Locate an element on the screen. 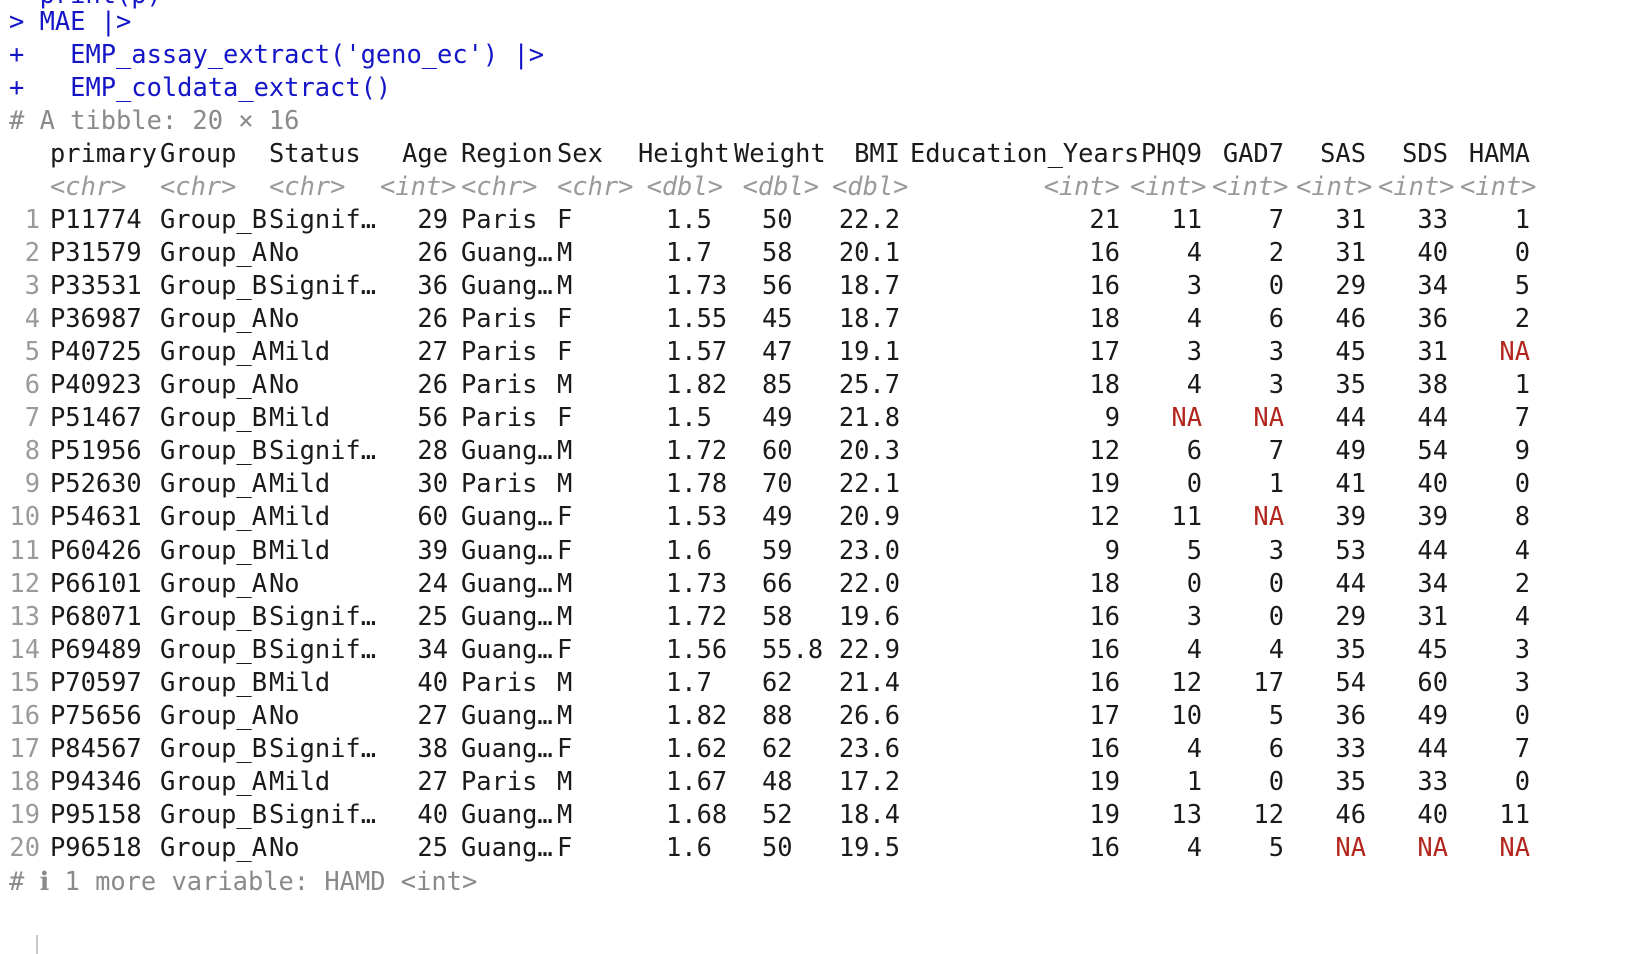 Image resolution: width=1650 pixels, height=954 pixels. table-cell: 49 is located at coordinates (1350, 450).